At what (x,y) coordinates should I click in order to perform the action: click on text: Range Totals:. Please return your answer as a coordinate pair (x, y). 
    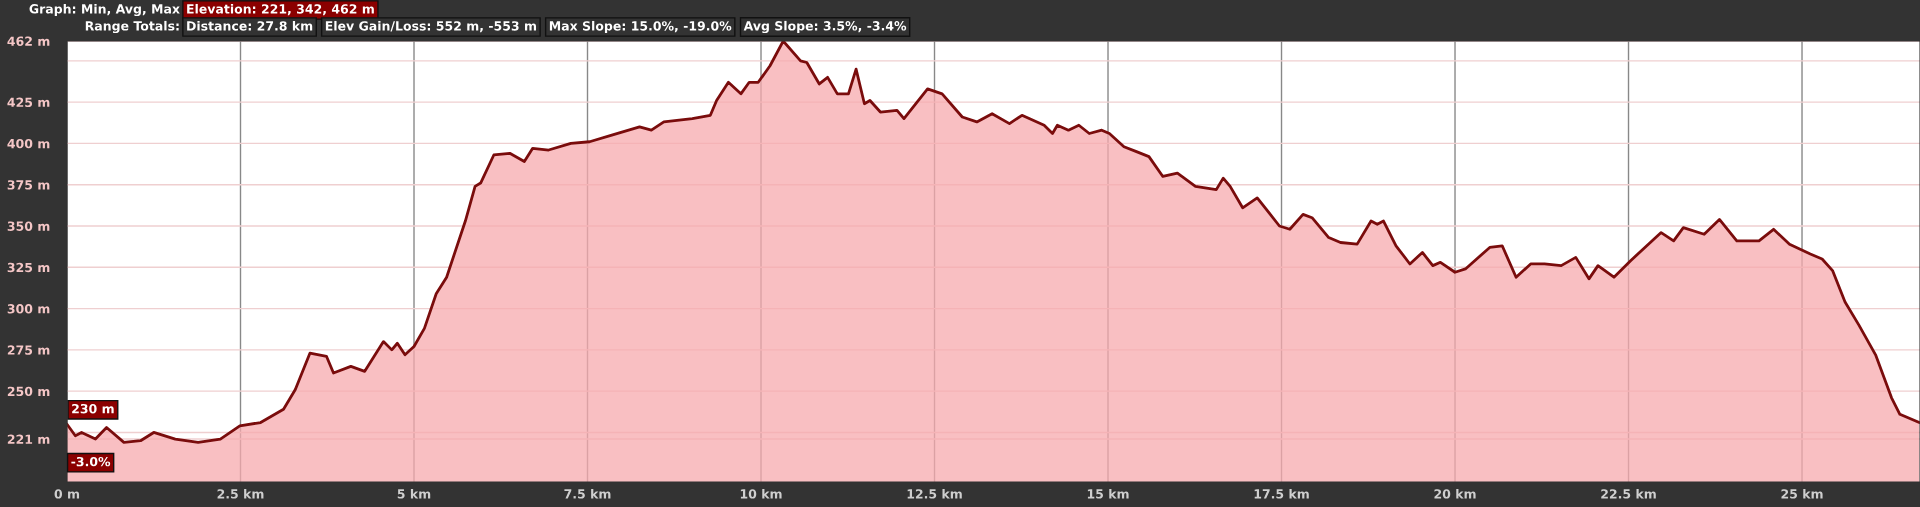
    Looking at the image, I should click on (132, 27).